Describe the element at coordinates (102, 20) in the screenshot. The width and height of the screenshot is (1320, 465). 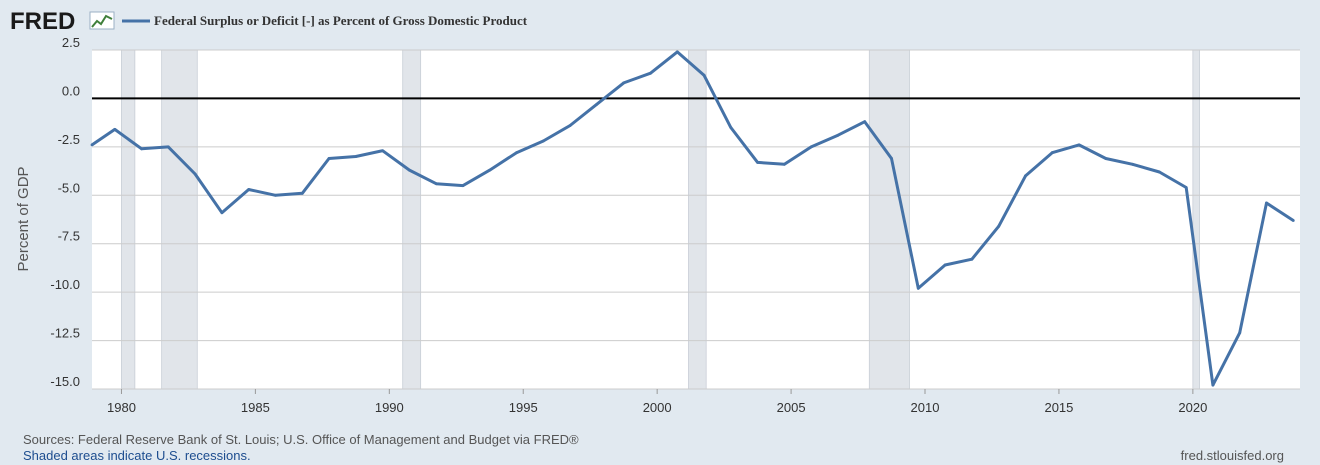
I see `fred-chart-icon` at that location.